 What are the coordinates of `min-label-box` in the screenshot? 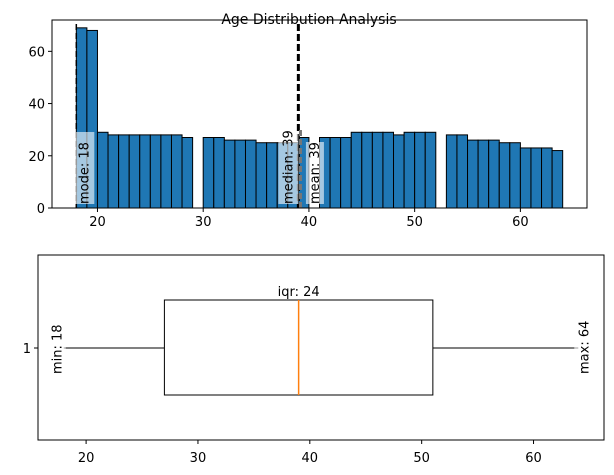 It's located at (56, 348).